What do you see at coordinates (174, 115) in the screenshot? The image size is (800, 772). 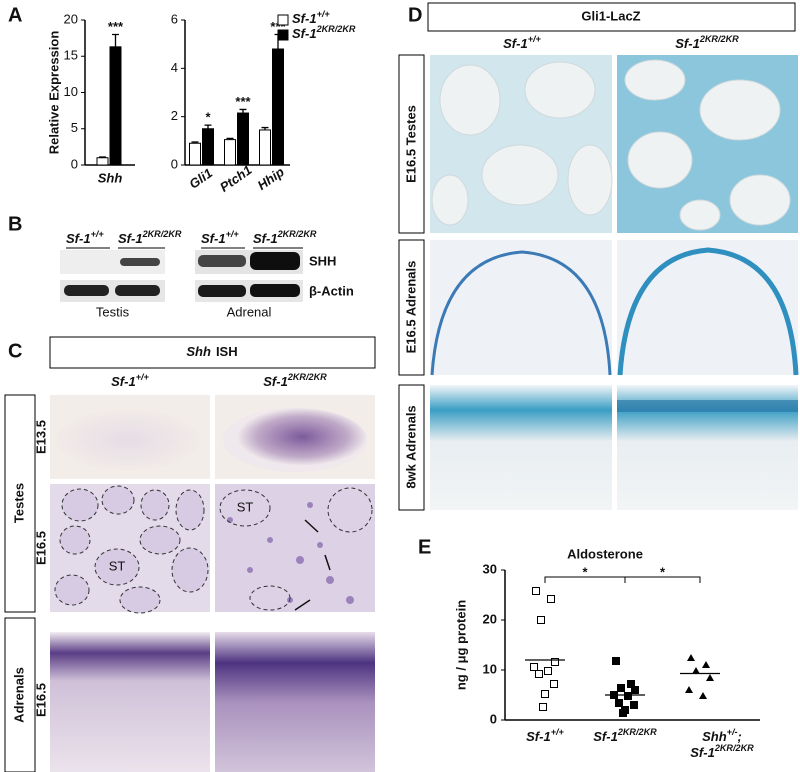 I see `y-tick-label: 2` at bounding box center [174, 115].